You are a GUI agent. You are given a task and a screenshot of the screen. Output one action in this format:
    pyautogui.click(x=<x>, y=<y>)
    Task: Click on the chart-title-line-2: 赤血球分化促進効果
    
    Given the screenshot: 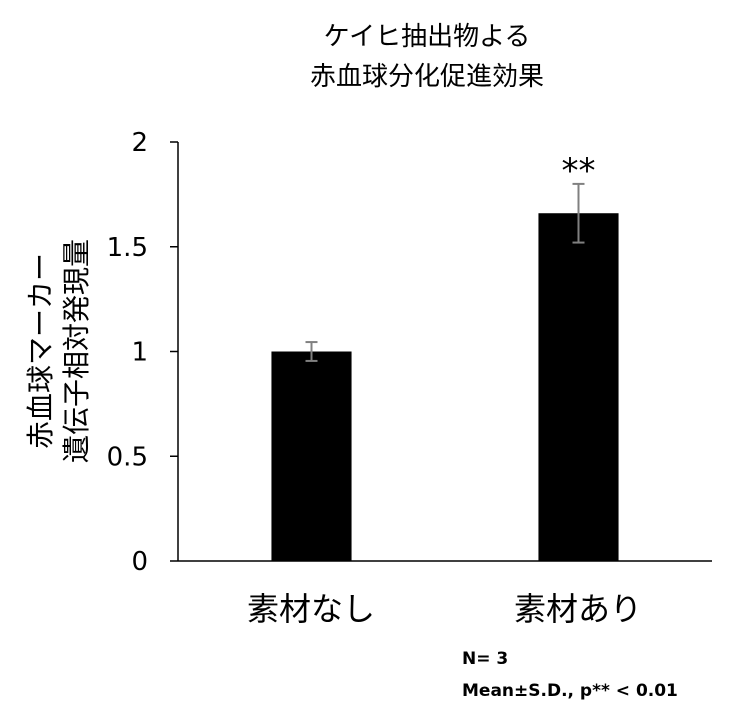 What is the action you would take?
    pyautogui.click(x=427, y=77)
    